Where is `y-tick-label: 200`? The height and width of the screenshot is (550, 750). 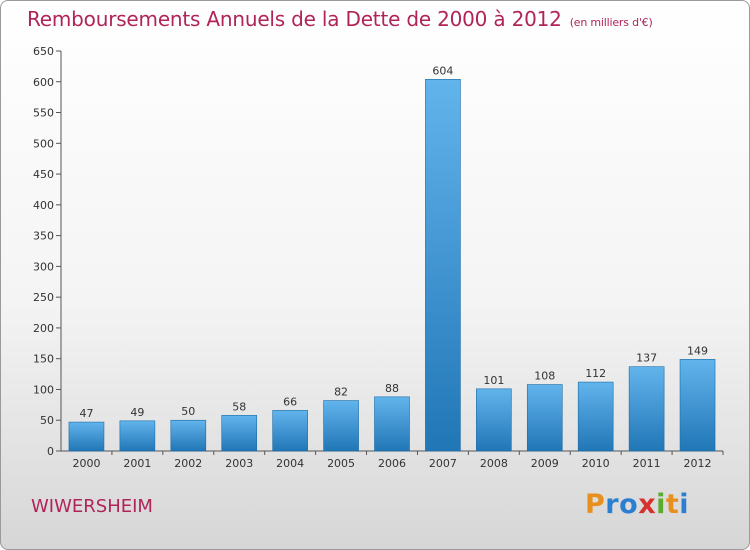
y-tick-label: 200 is located at coordinates (43, 328).